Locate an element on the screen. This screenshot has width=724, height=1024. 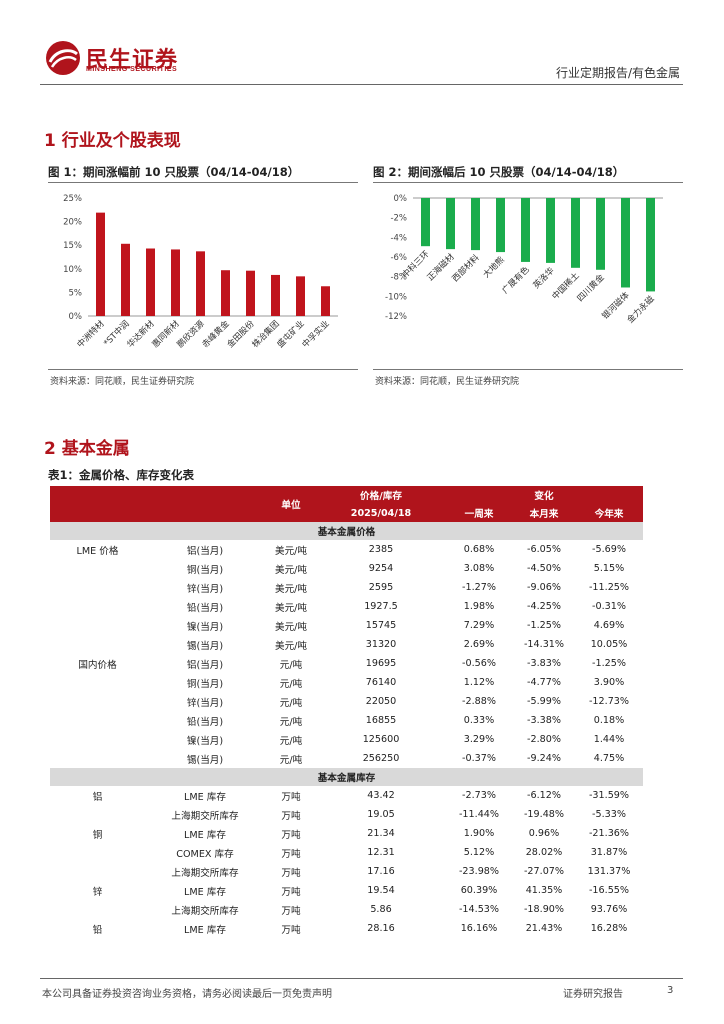
header-price-stock: 价格/库存 is located at coordinates (381, 495).